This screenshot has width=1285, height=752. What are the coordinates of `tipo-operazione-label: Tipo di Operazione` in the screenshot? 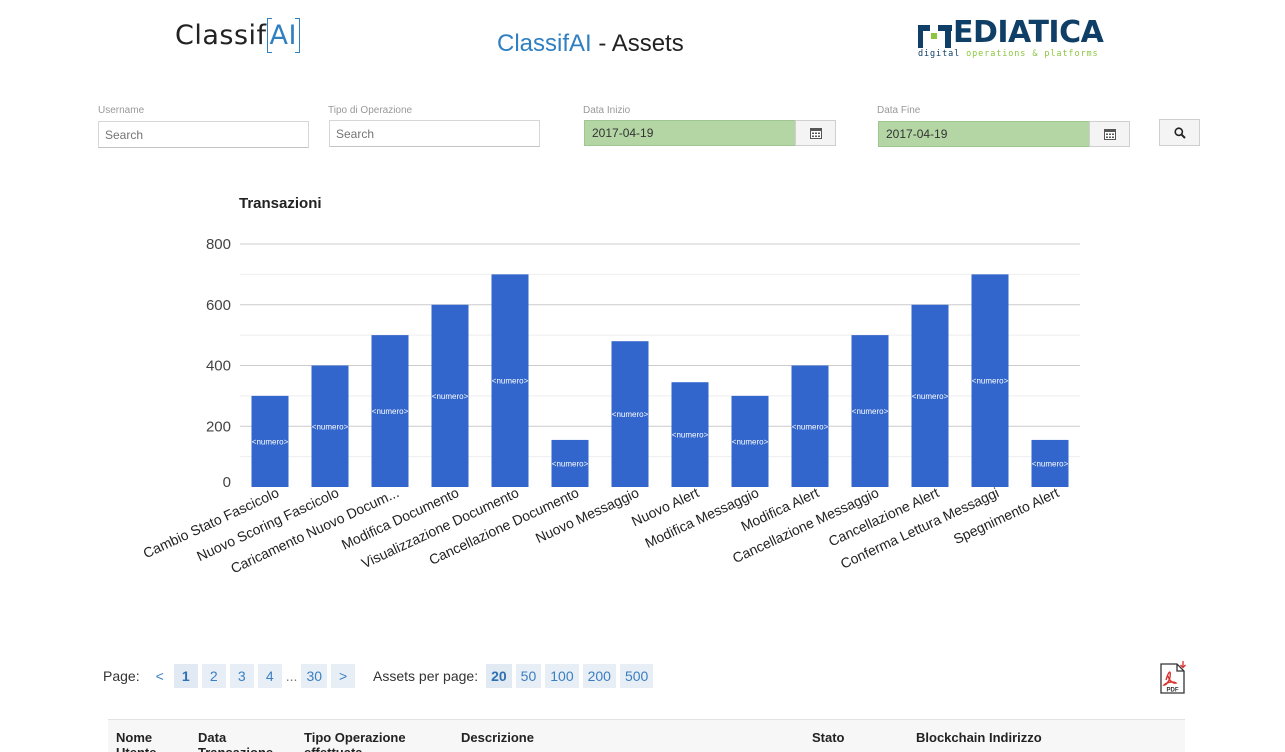 It's located at (370, 110).